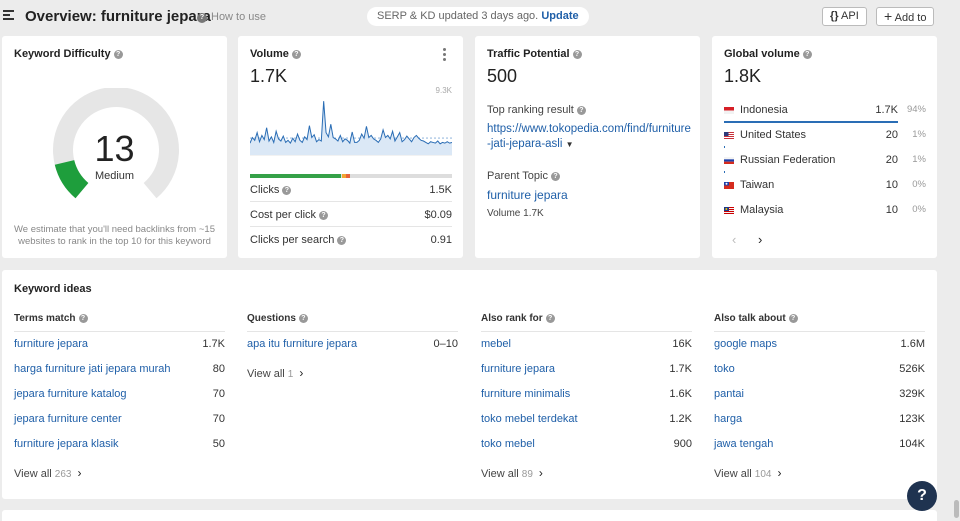 The image size is (960, 521). I want to click on country-row: United States 20 1%, so click(825, 137).